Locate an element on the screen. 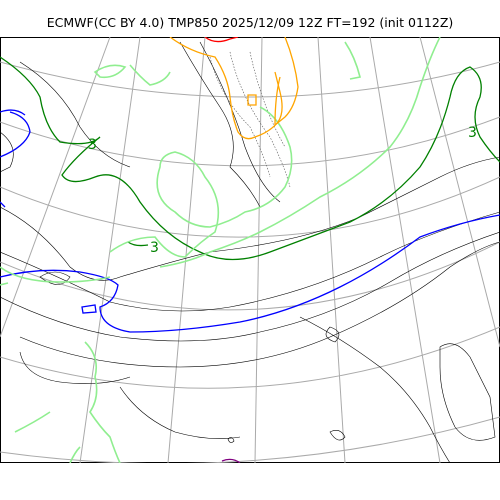  coastlines-dotted is located at coordinates (250, 119).